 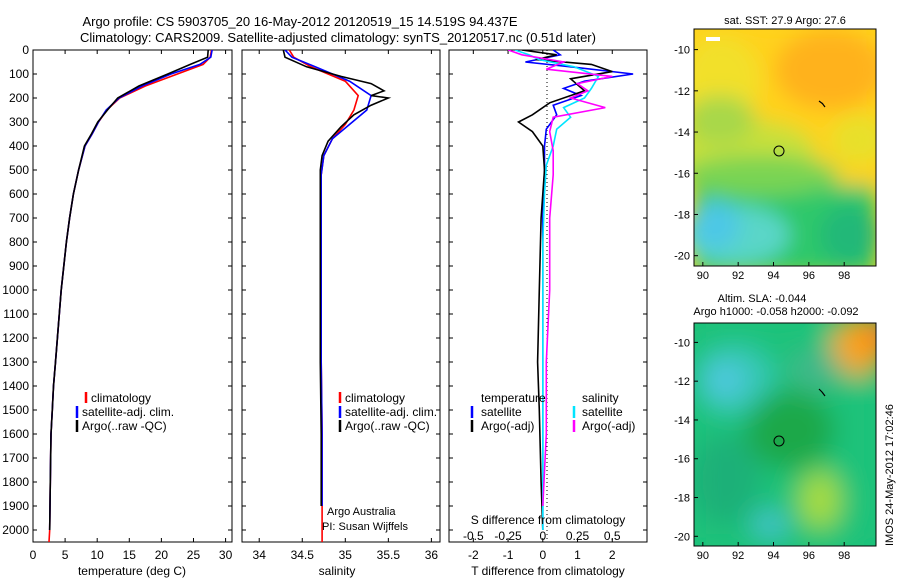 I want to click on depth-tick-label: 1200, so click(x=15, y=338).